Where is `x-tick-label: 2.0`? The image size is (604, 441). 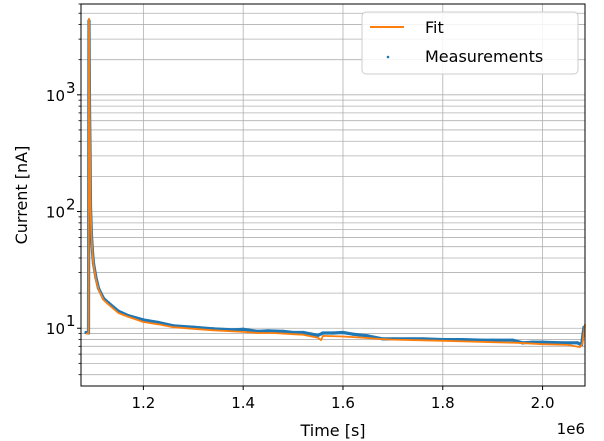
x-tick-label: 2.0 is located at coordinates (543, 403).